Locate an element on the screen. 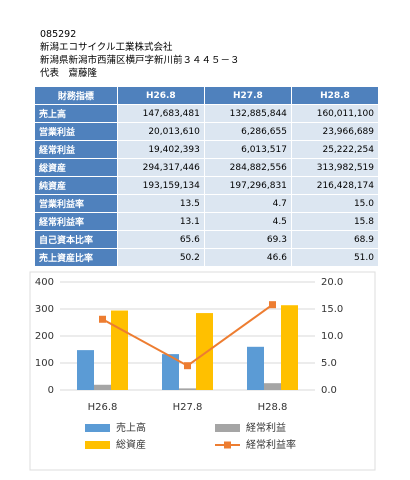  header-cell: H26.8 is located at coordinates (160, 95).